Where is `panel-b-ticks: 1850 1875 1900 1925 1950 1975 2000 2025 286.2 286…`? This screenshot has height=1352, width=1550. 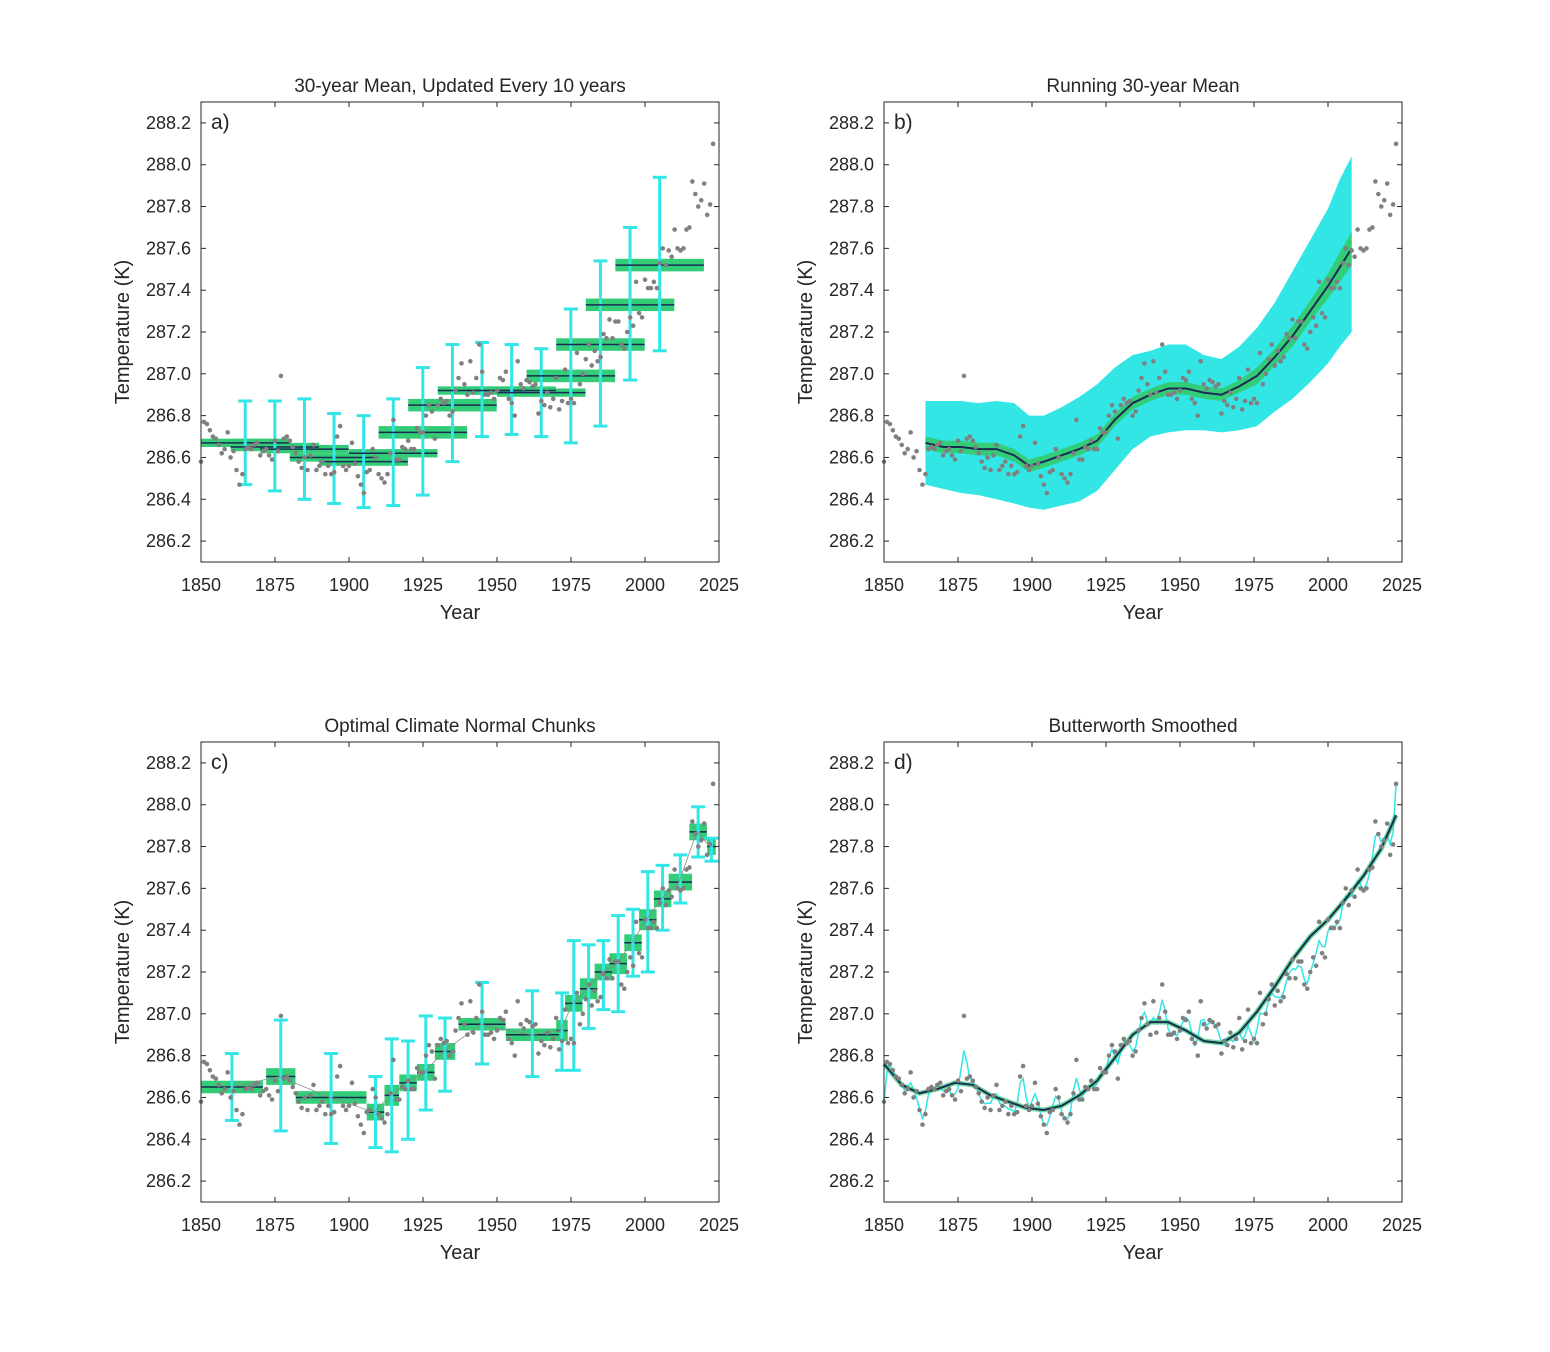 panel-b-ticks: 1850 1875 1900 1925 1950 1975 2000 2025 286.2 286… is located at coordinates (1125, 348).